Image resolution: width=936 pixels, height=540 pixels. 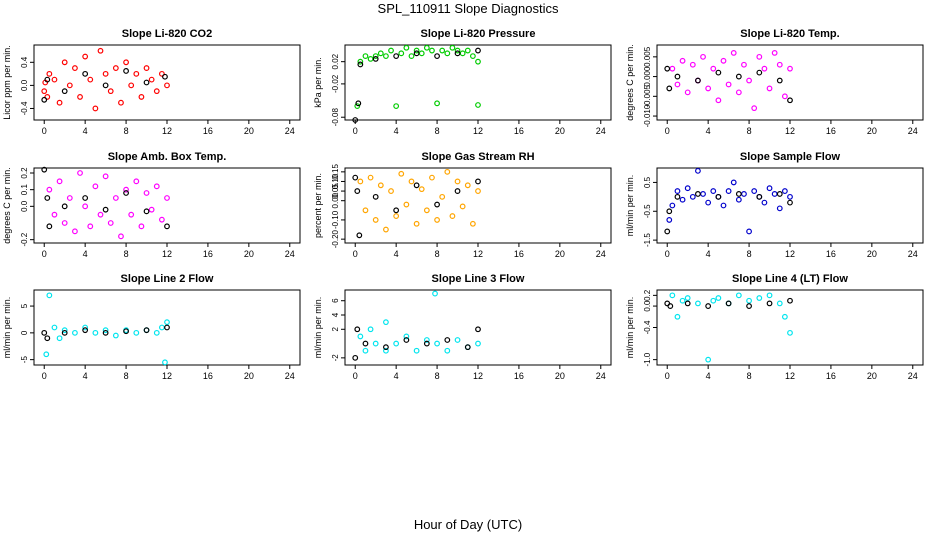 What do you see at coordinates (167, 205) in the screenshot?
I see `plot-frame` at bounding box center [167, 205].